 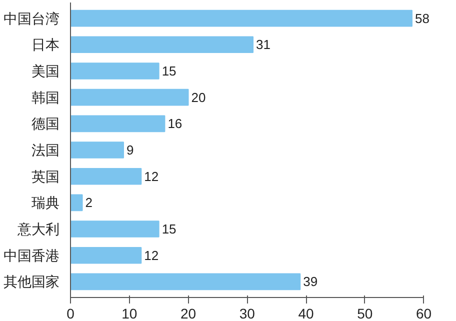 I want to click on data-label: 39, so click(x=310, y=282).